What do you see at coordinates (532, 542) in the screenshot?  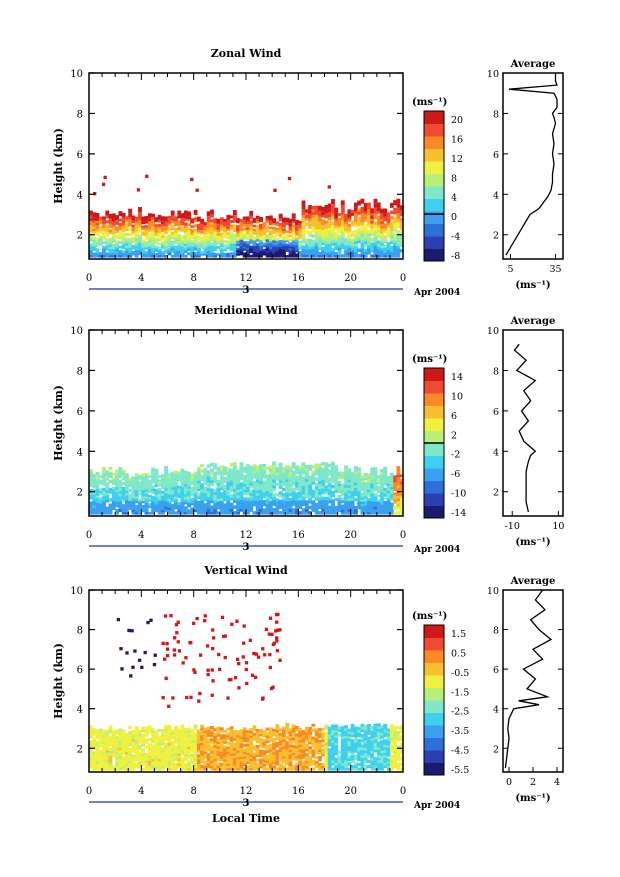 I see `meridional-profile-xlabel: (ms⁻¹)` at bounding box center [532, 542].